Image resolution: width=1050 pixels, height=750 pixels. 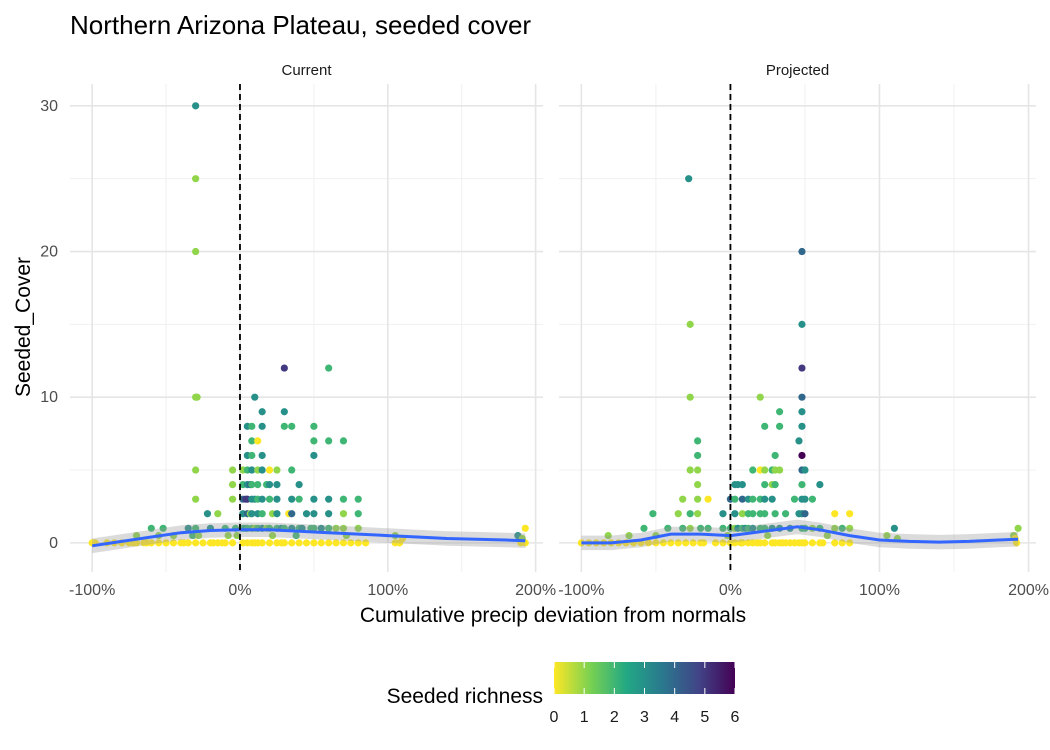 What do you see at coordinates (879, 590) in the screenshot?
I see `x-tick-label: 100%` at bounding box center [879, 590].